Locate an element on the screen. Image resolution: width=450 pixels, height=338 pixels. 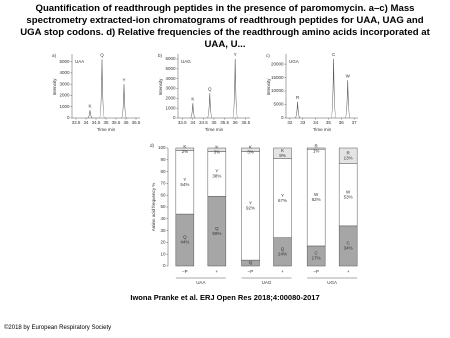
y-tick-label: 90 is located at coordinates (163, 159).